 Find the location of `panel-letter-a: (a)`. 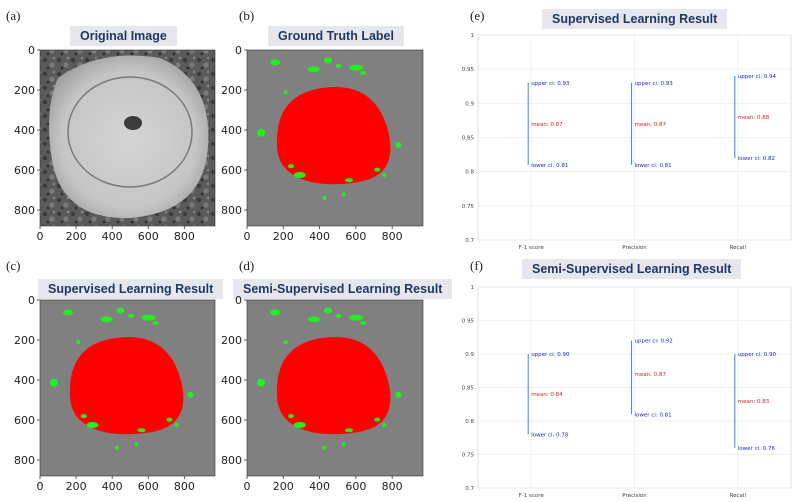

panel-letter-a: (a) is located at coordinates (13, 15).